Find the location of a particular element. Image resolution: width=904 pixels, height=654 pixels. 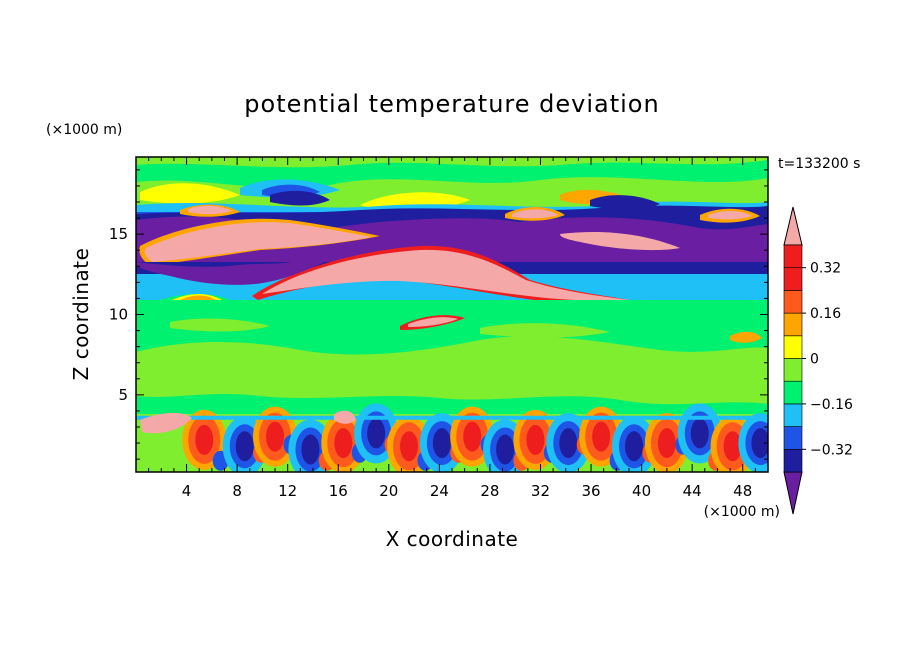

x-tick-label: 24 is located at coordinates (439, 491).